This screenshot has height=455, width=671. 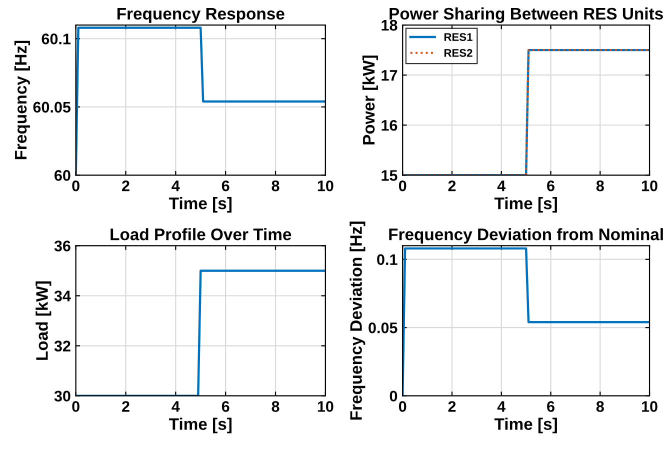 What do you see at coordinates (22, 100) in the screenshot?
I see `y-axis-title: Frequency [Hz]` at bounding box center [22, 100].